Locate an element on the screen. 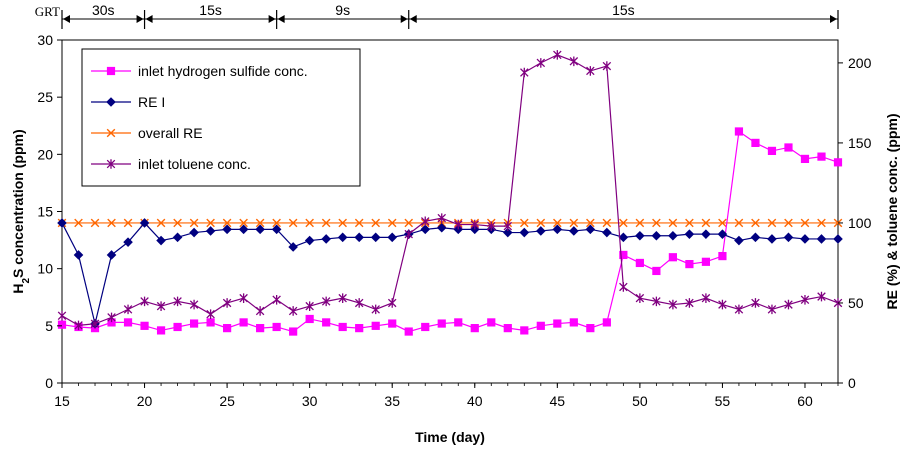 The width and height of the screenshot is (904, 457). legend-label: overall RE is located at coordinates (170, 133).